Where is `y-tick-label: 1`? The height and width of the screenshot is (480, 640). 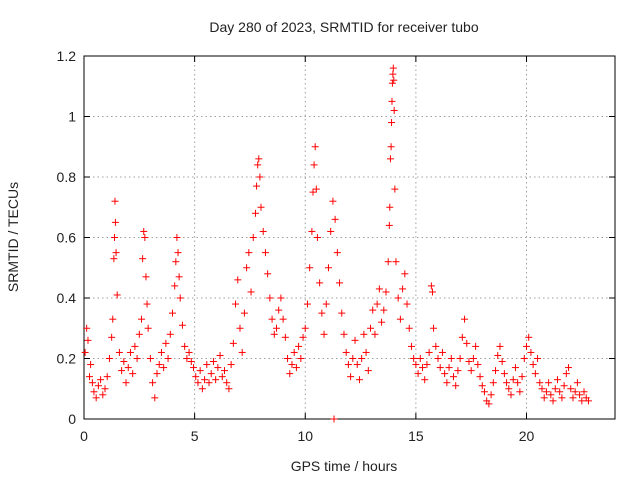
y-tick-label: 1 is located at coordinates (72, 117).